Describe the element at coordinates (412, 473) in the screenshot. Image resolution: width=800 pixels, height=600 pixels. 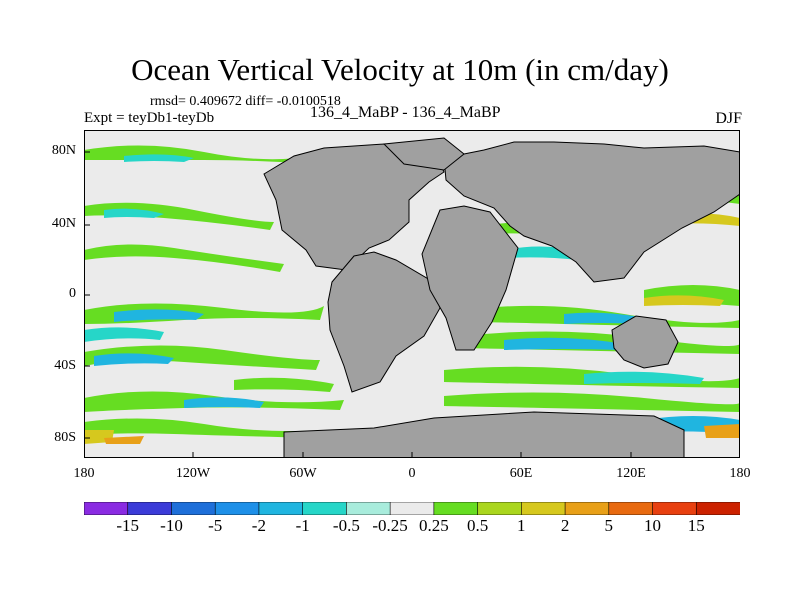
I see `lon-label-0: 0` at that location.